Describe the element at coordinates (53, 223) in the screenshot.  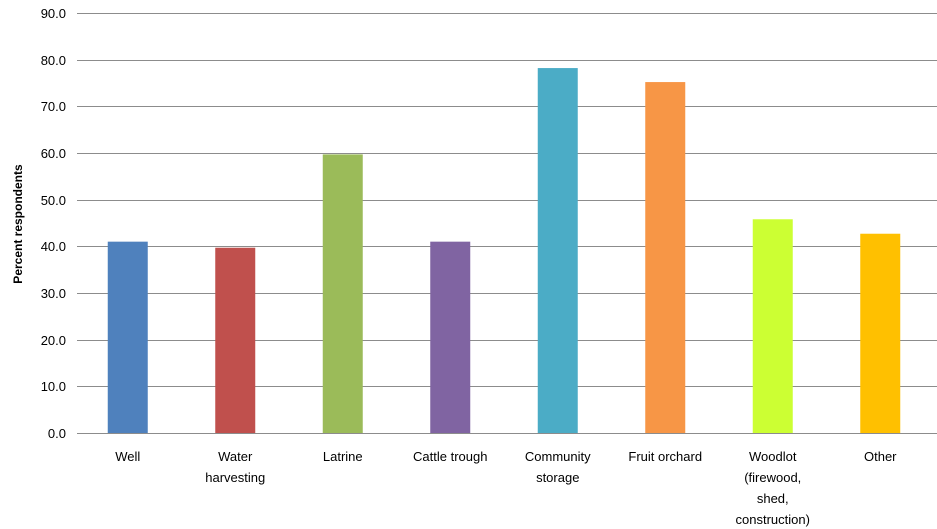
I see `y-axis-ticks: 0.0 10.0 20.0 30.0 40.0 50.0 60.0 70.0 80.0 90.0` at that location.